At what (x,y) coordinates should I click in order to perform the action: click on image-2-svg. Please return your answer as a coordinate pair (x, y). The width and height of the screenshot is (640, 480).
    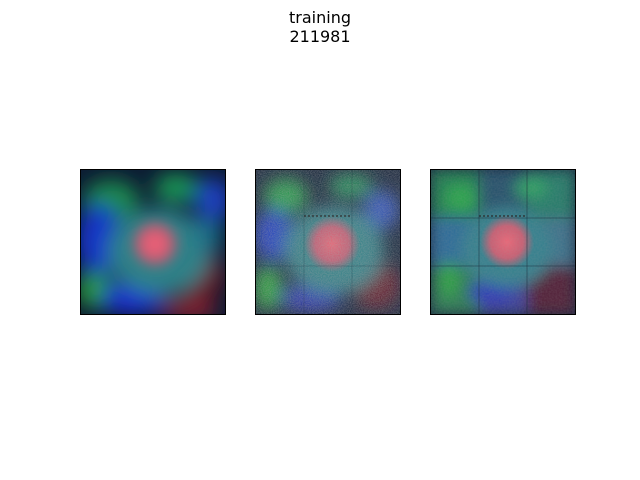
    Looking at the image, I should click on (328, 242).